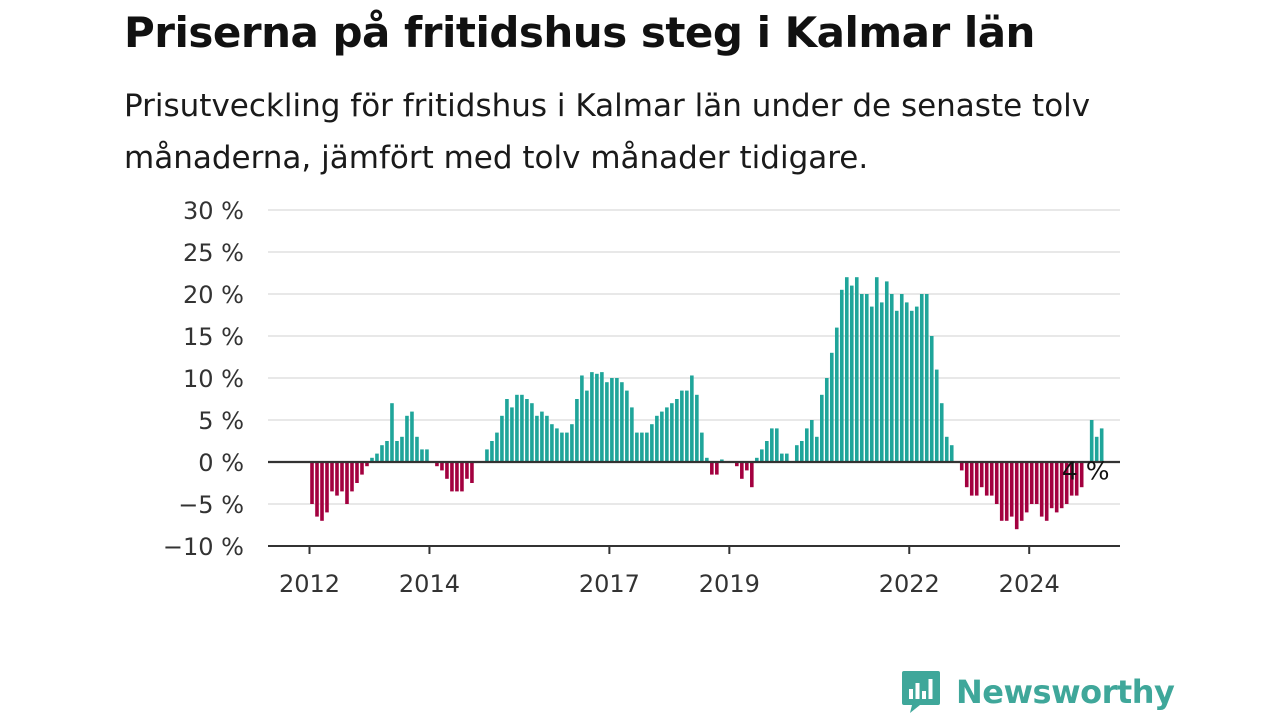 The height and width of the screenshot is (720, 1280). What do you see at coordinates (579, 32) in the screenshot?
I see `chart-title: Priserna på fritidshus steg i Kalmar län` at bounding box center [579, 32].